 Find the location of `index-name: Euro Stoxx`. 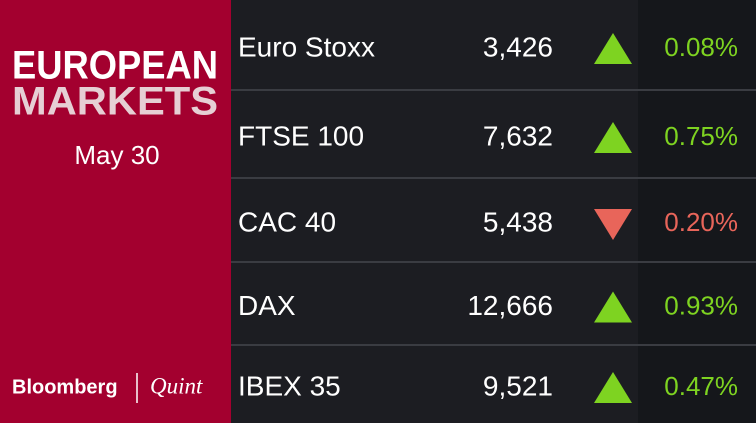

index-name: Euro Stoxx is located at coordinates (306, 46).